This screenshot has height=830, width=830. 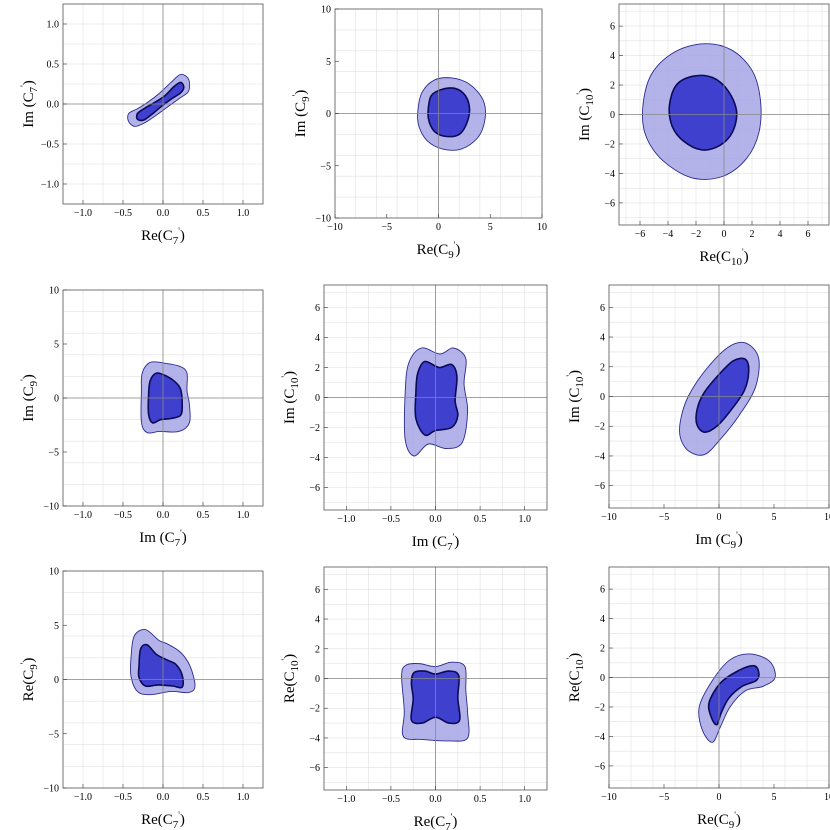 I want to click on x-tick-label: 5, so click(x=490, y=227).